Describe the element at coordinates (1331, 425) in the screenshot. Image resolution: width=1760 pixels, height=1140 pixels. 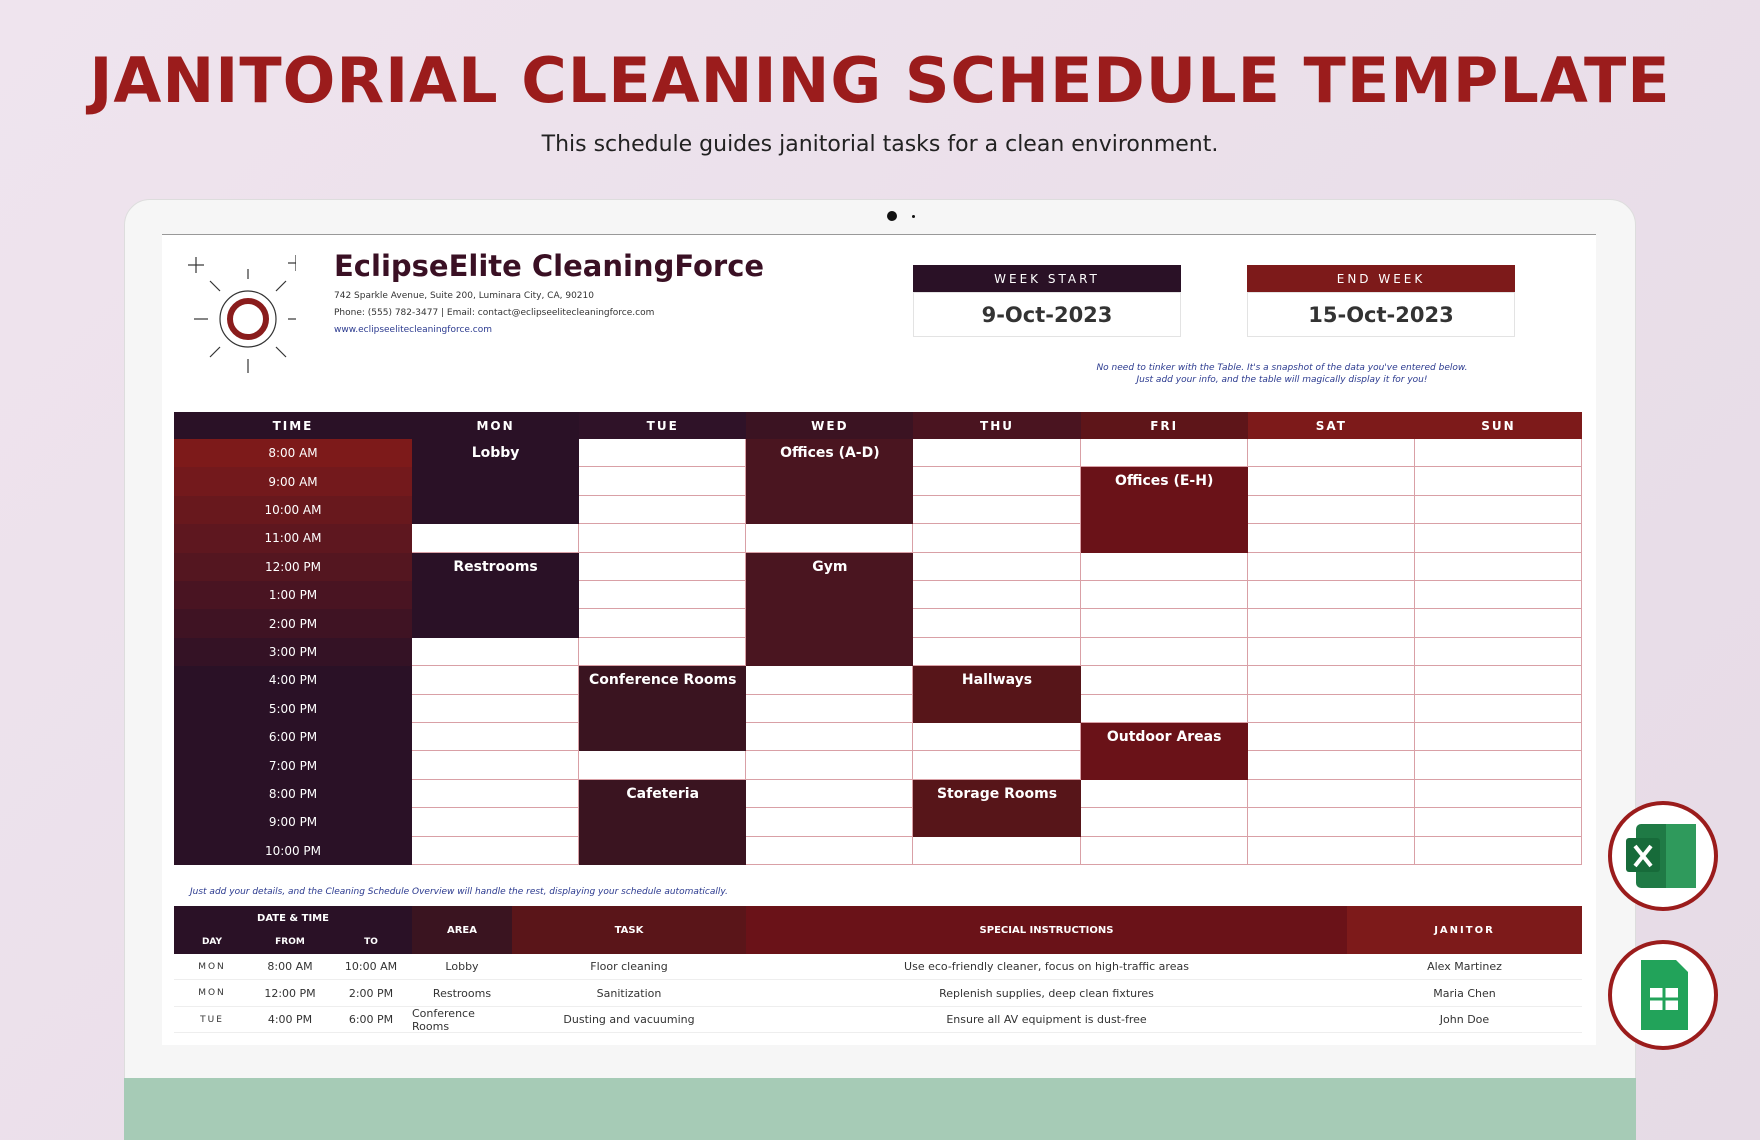
I see `column-header: SAT` at that location.